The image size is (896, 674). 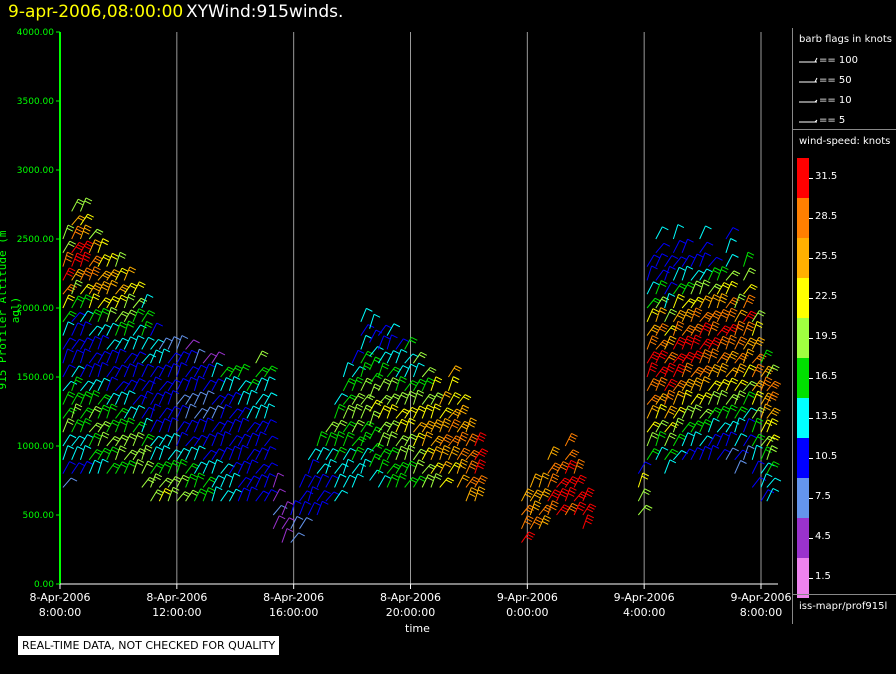 I want to click on colorbar-swatch, so click(x=803, y=298).